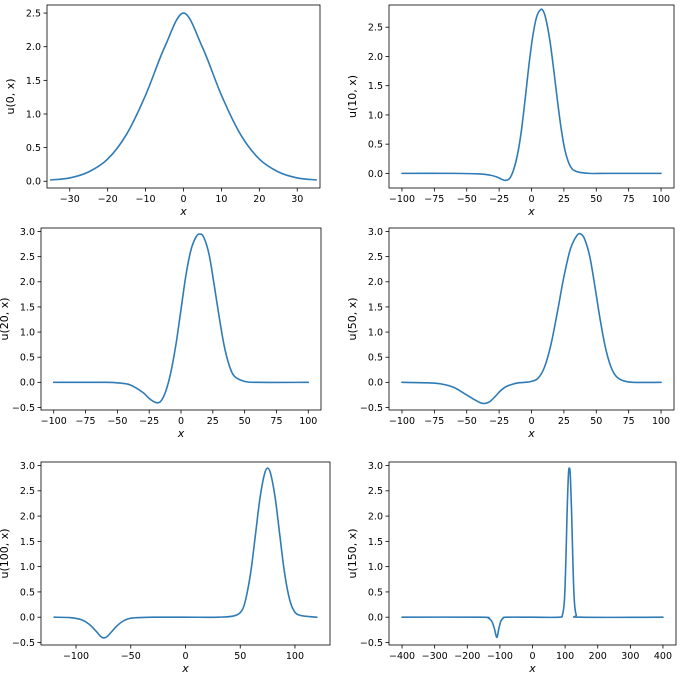 This screenshot has height=684, width=685. What do you see at coordinates (352, 96) in the screenshot?
I see `y-axis-label: u(10, x)` at bounding box center [352, 96].